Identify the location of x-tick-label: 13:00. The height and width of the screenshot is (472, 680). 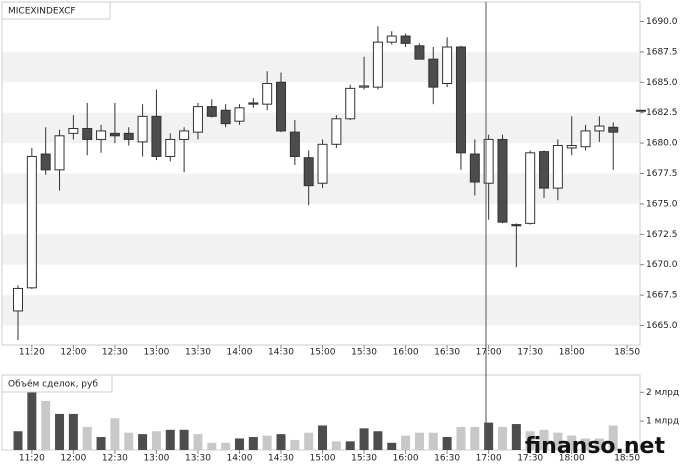
(156, 459).